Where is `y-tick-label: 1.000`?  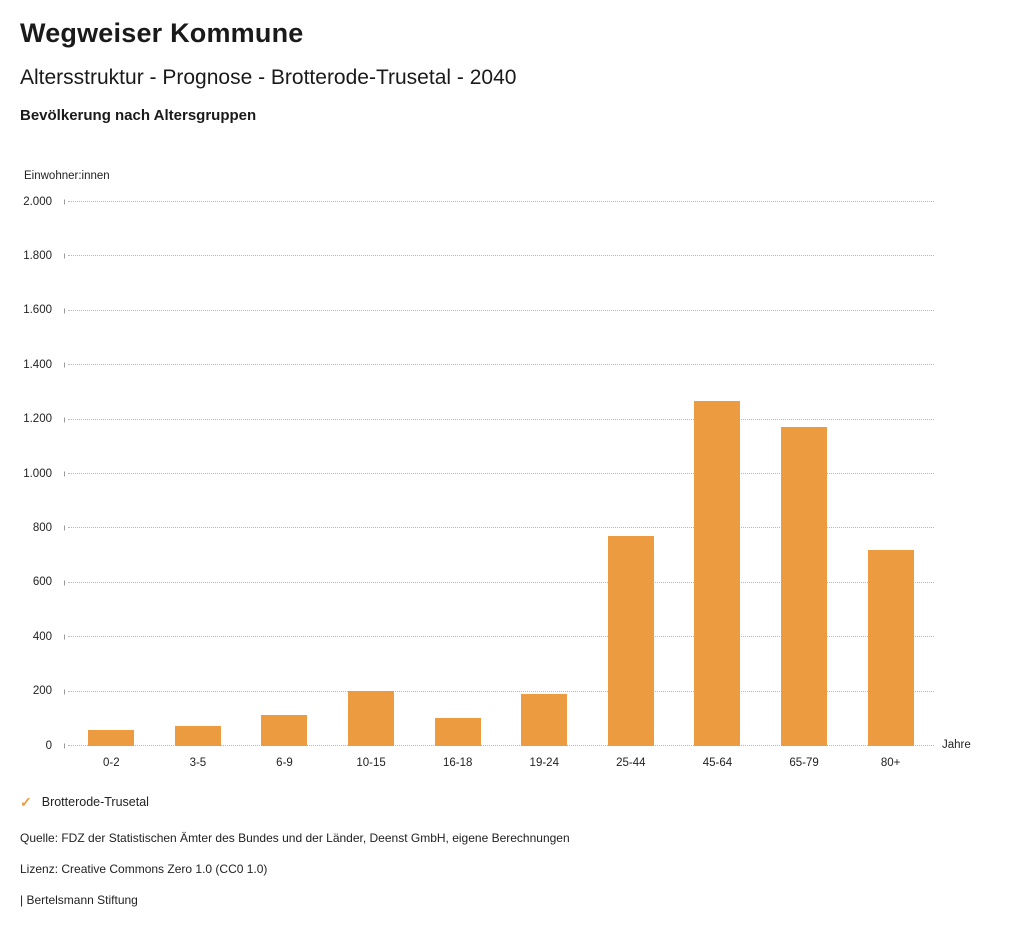 y-tick-label: 1.000 is located at coordinates (37, 473).